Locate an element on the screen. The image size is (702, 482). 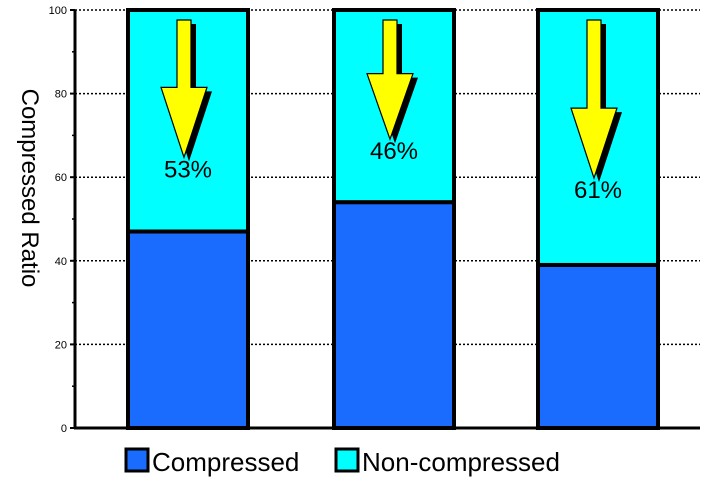
y-tick-label: 40 is located at coordinates (61, 262).